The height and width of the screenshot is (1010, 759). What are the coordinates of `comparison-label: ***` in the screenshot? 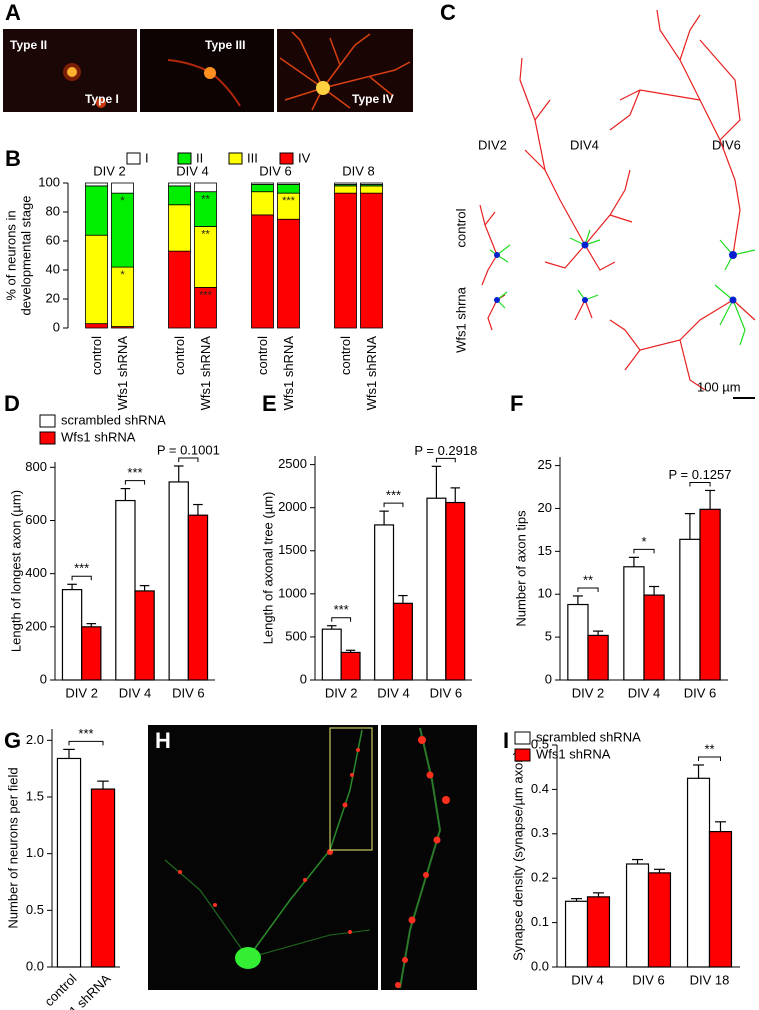 It's located at (85, 733).